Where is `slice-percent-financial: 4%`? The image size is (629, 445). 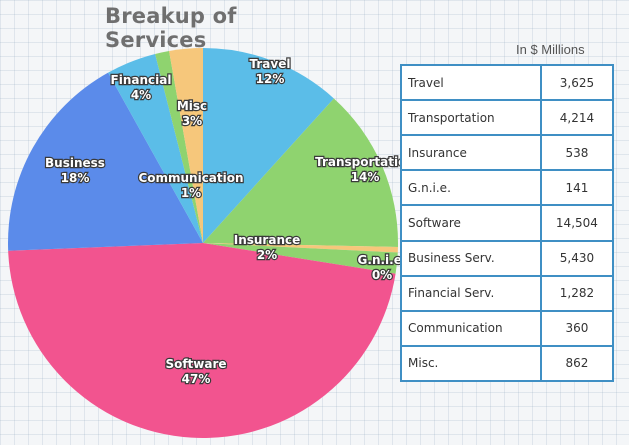
slice-percent-financial: 4% is located at coordinates (141, 95).